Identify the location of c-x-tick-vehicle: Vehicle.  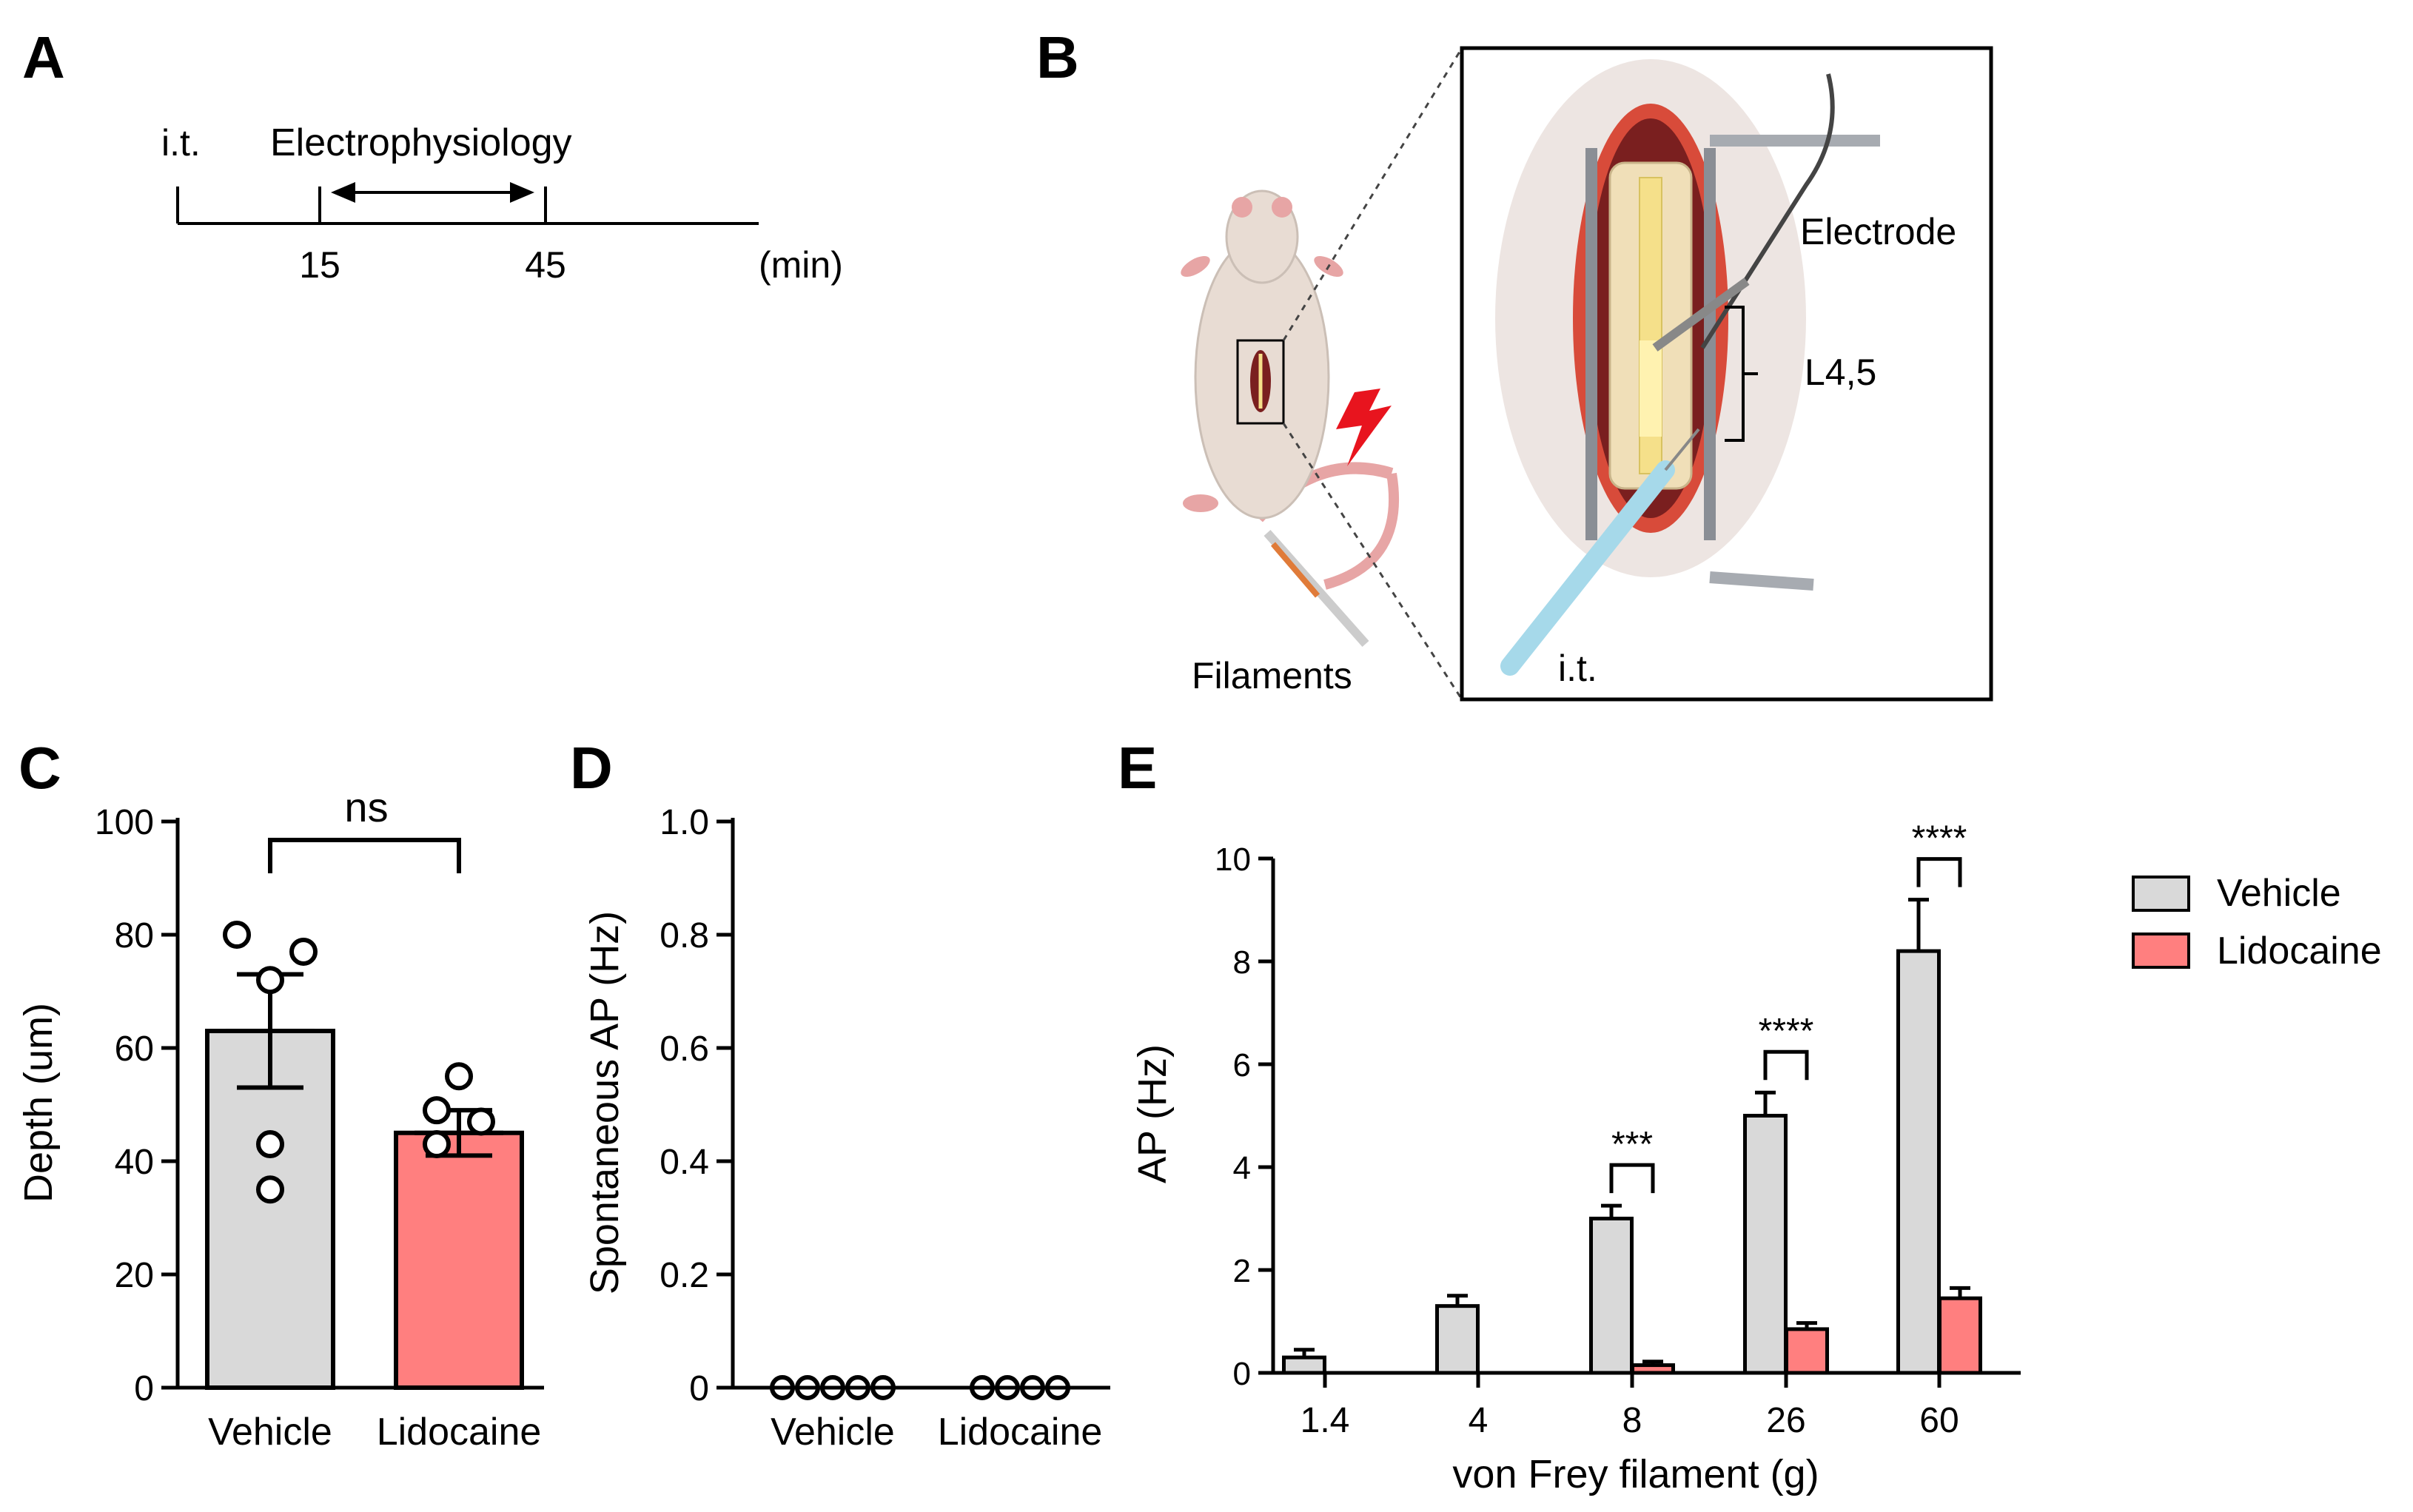
(270, 1432).